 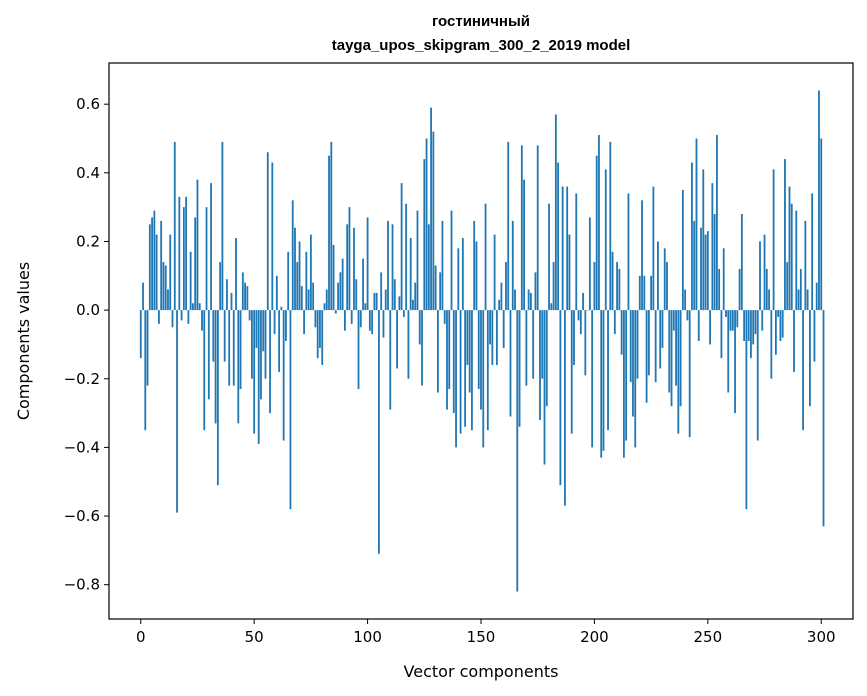 I want to click on x-tick-label: 200, so click(x=594, y=637).